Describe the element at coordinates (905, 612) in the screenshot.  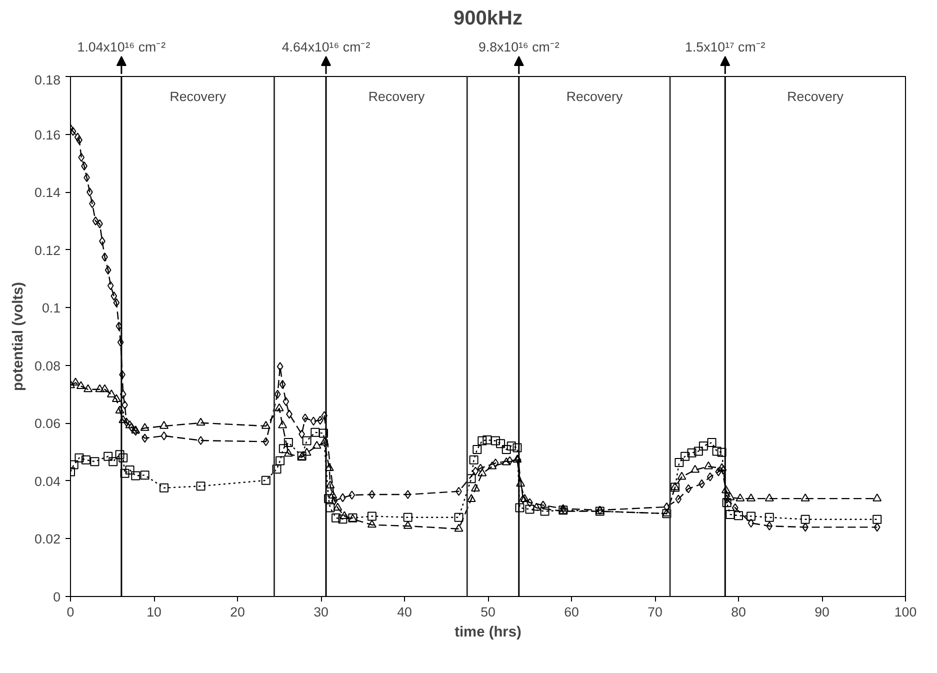
I see `x-tick-label: 100` at that location.